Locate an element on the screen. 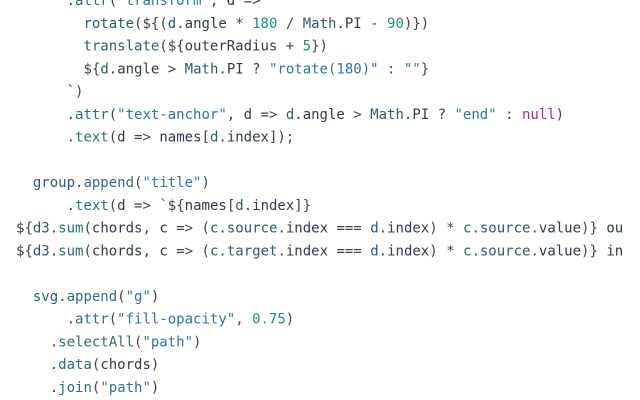  code-line: .text(d => names[d.index]); is located at coordinates (155, 138).